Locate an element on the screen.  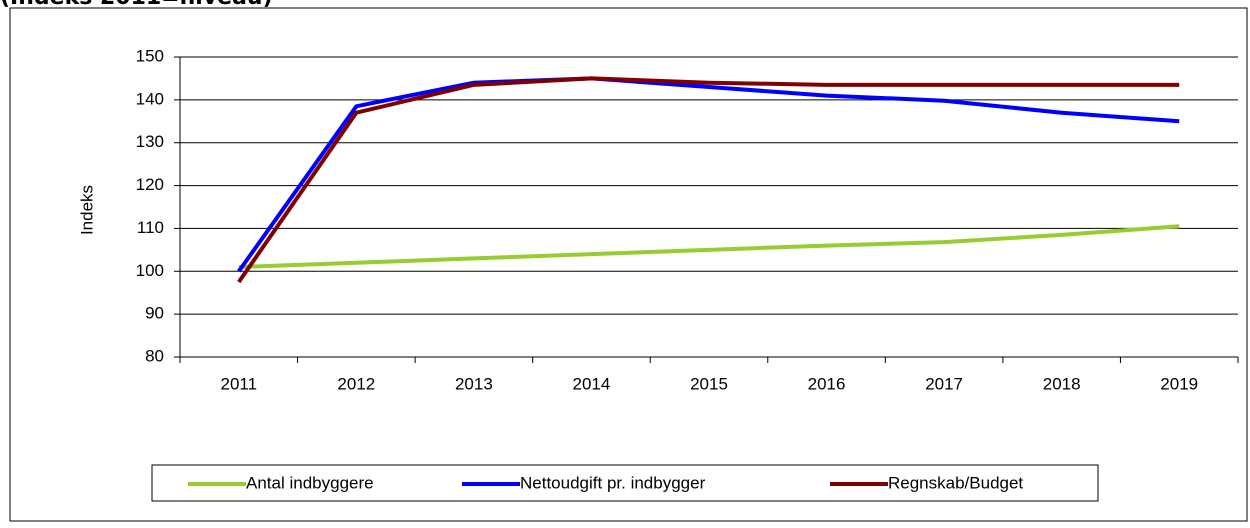
legend-label: Regnskab/Budget is located at coordinates (955, 482).